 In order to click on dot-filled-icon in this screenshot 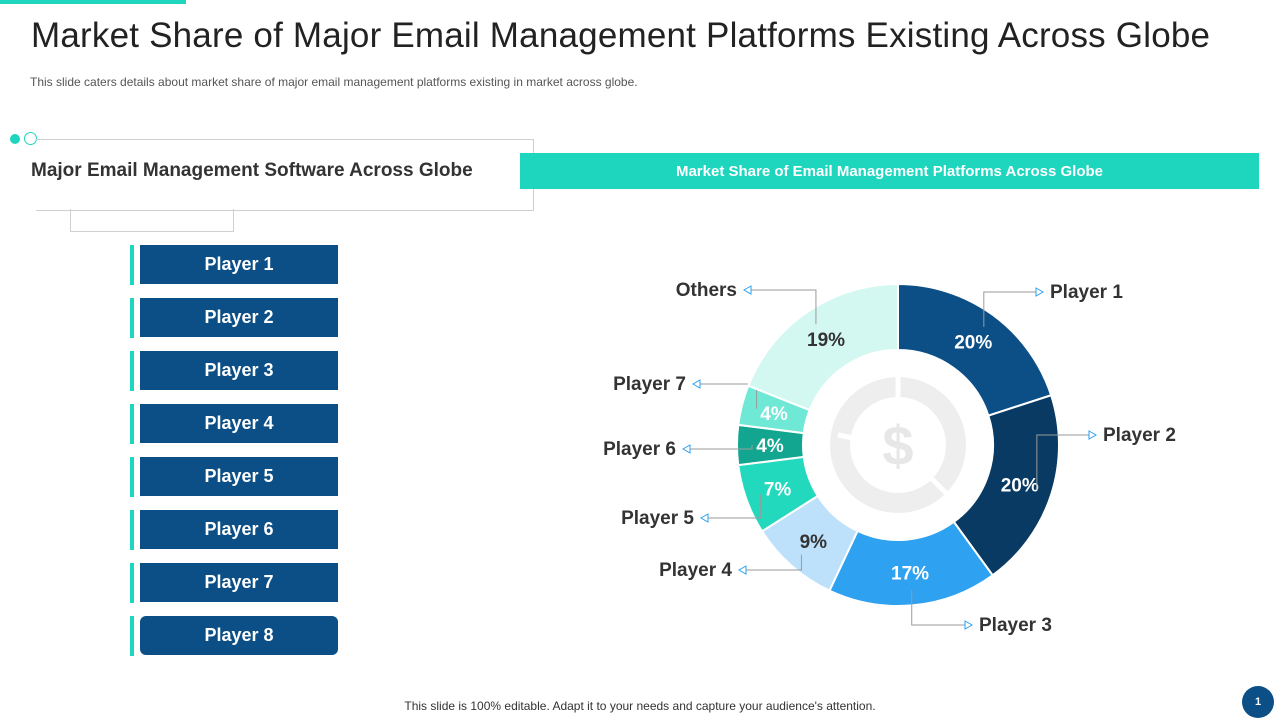, I will do `click(15, 139)`.